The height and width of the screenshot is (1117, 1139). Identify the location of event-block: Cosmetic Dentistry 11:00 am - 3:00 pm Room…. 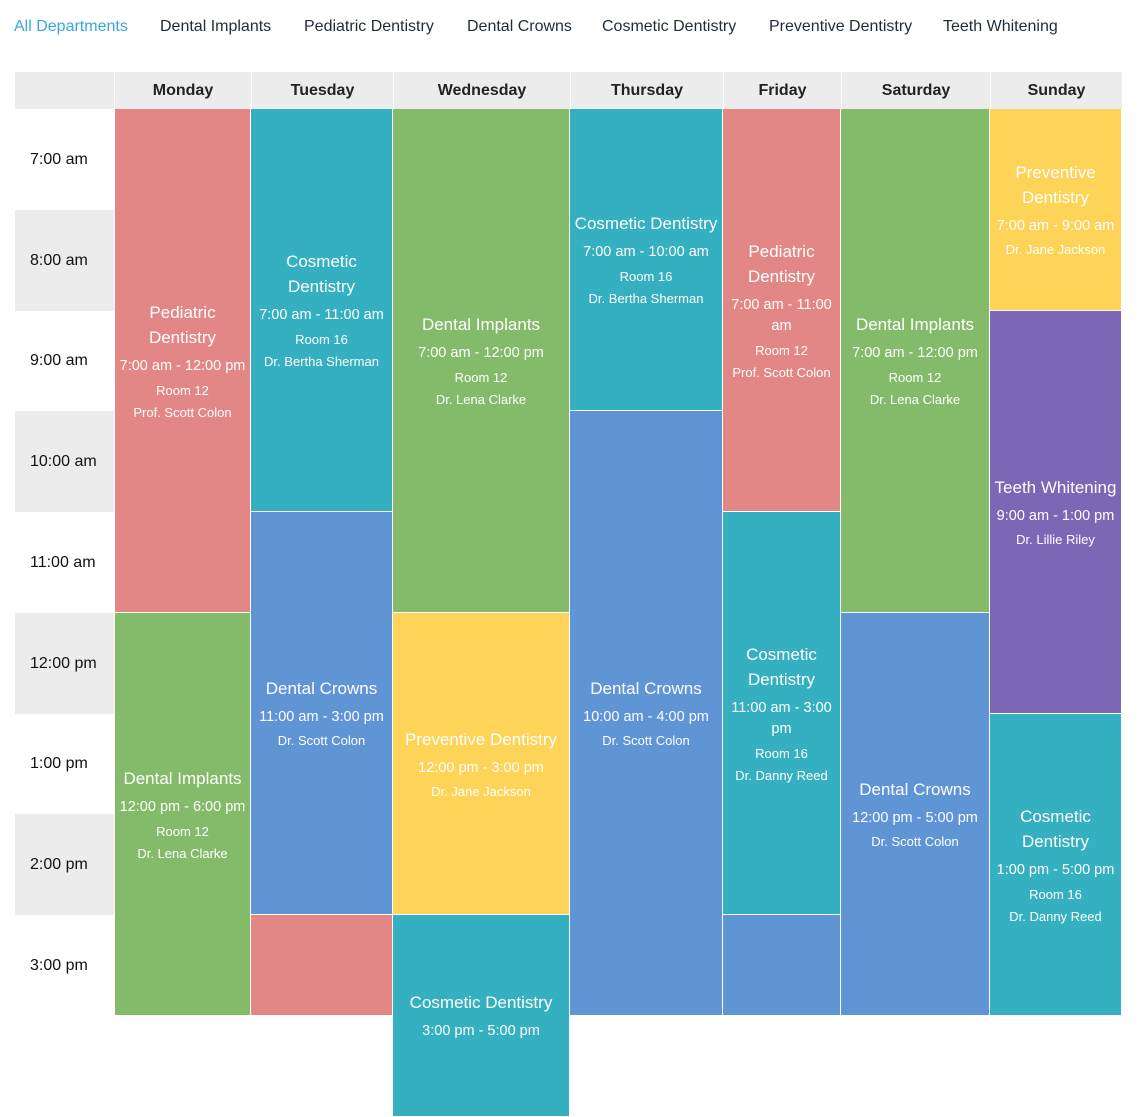
(782, 713).